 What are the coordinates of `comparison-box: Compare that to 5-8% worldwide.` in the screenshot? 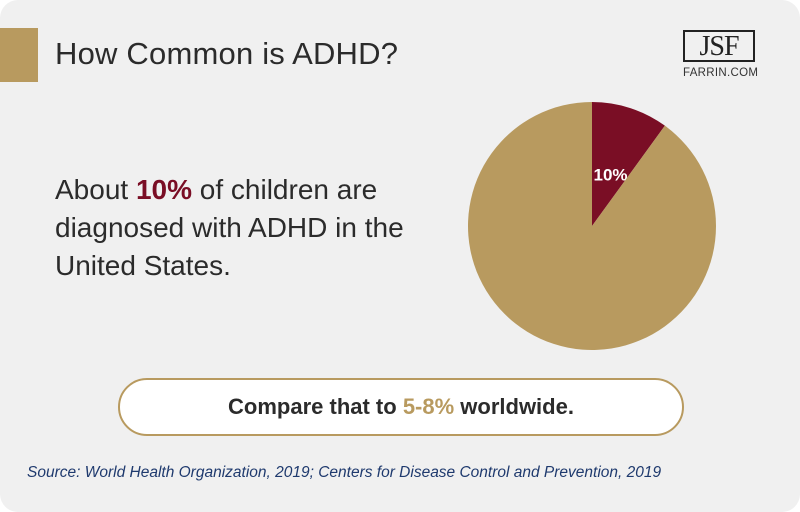 It's located at (401, 407).